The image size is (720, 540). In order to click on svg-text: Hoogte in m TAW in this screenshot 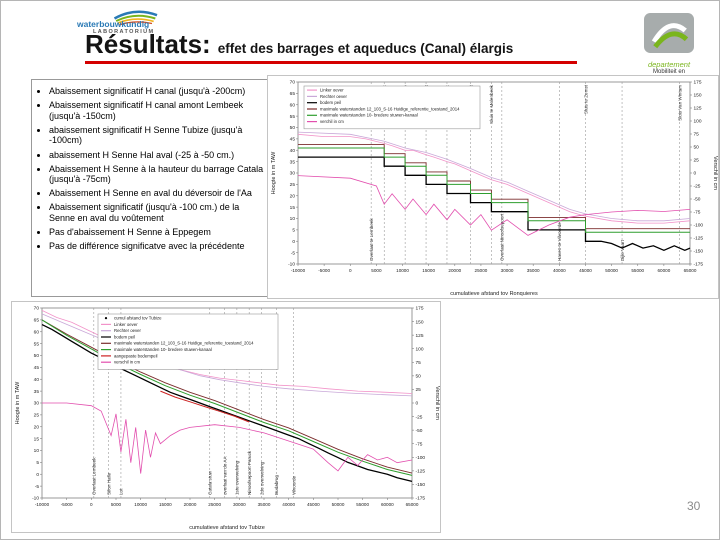, I will do `click(18, 402)`.